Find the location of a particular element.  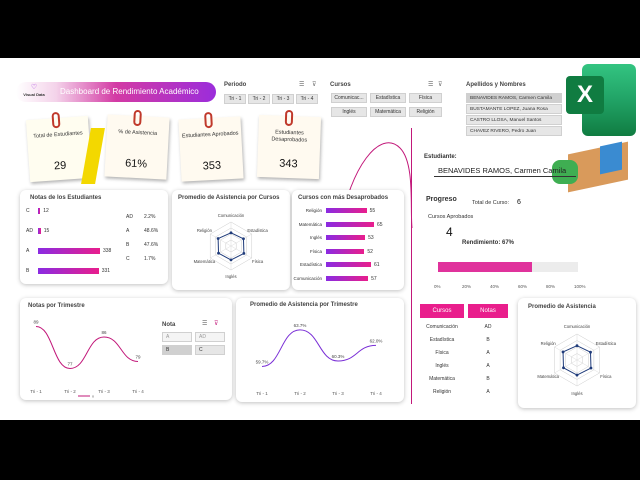

radar-axis-label: Religión is located at coordinates (205, 230).